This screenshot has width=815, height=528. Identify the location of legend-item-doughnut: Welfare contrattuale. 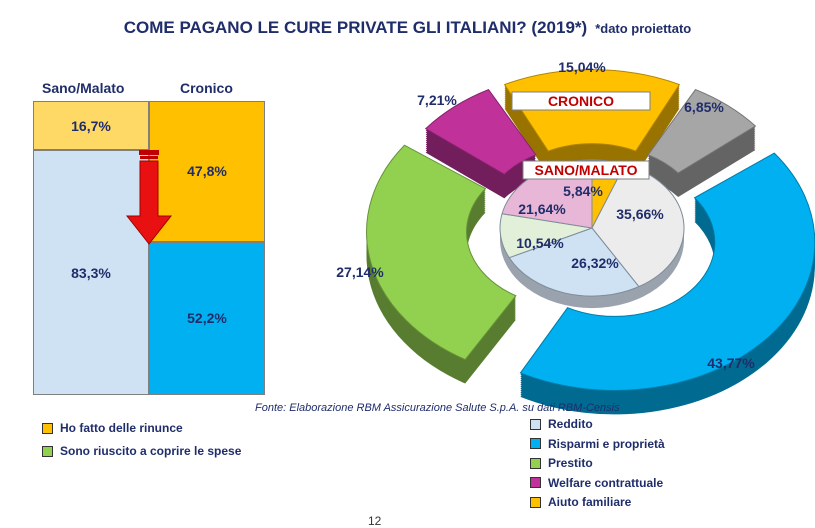
(596, 483).